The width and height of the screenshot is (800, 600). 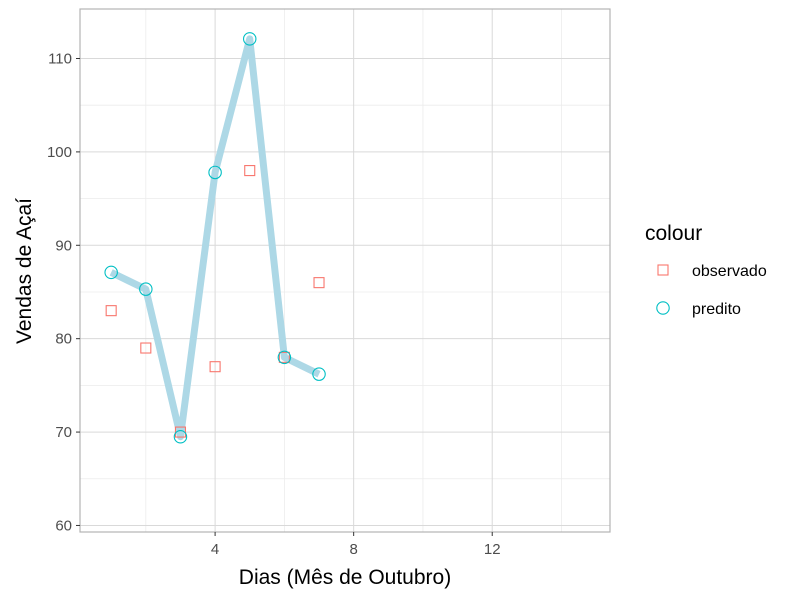 I want to click on x-tick-label: 8, so click(x=353, y=549).